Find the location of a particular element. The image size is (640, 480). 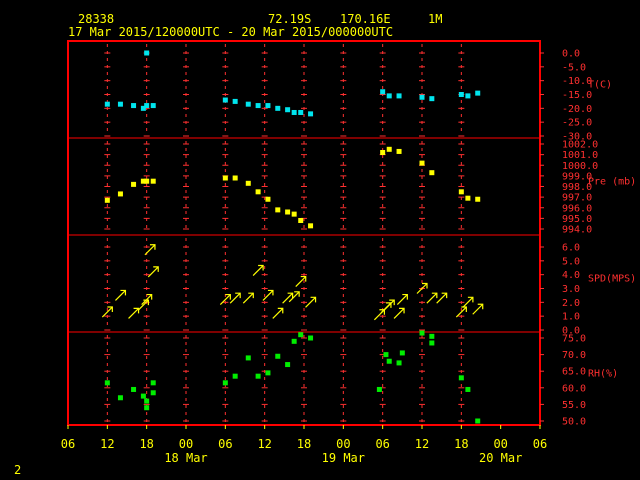

y-tick-label: -10.0 is located at coordinates (577, 81).